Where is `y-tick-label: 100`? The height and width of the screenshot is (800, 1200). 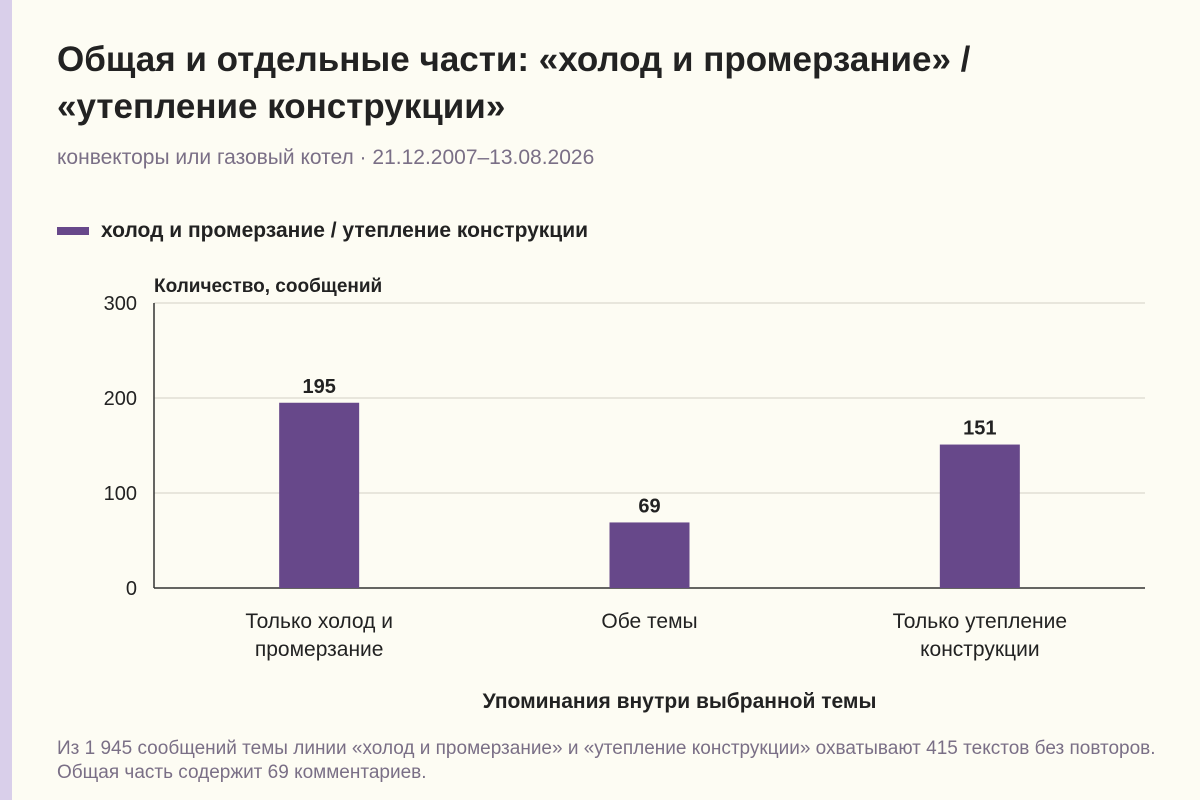
y-tick-label: 100 is located at coordinates (120, 494).